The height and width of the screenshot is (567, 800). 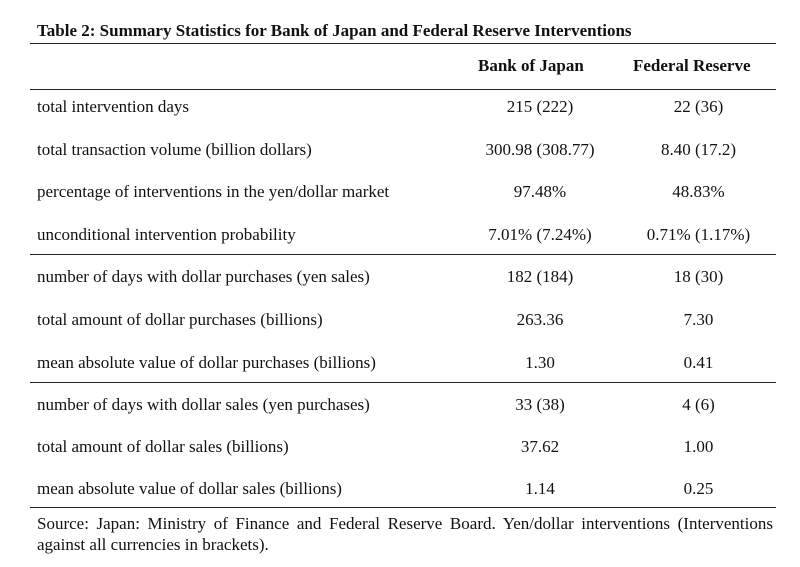 I want to click on bank-of-japan-value: 1.14, so click(x=540, y=488).